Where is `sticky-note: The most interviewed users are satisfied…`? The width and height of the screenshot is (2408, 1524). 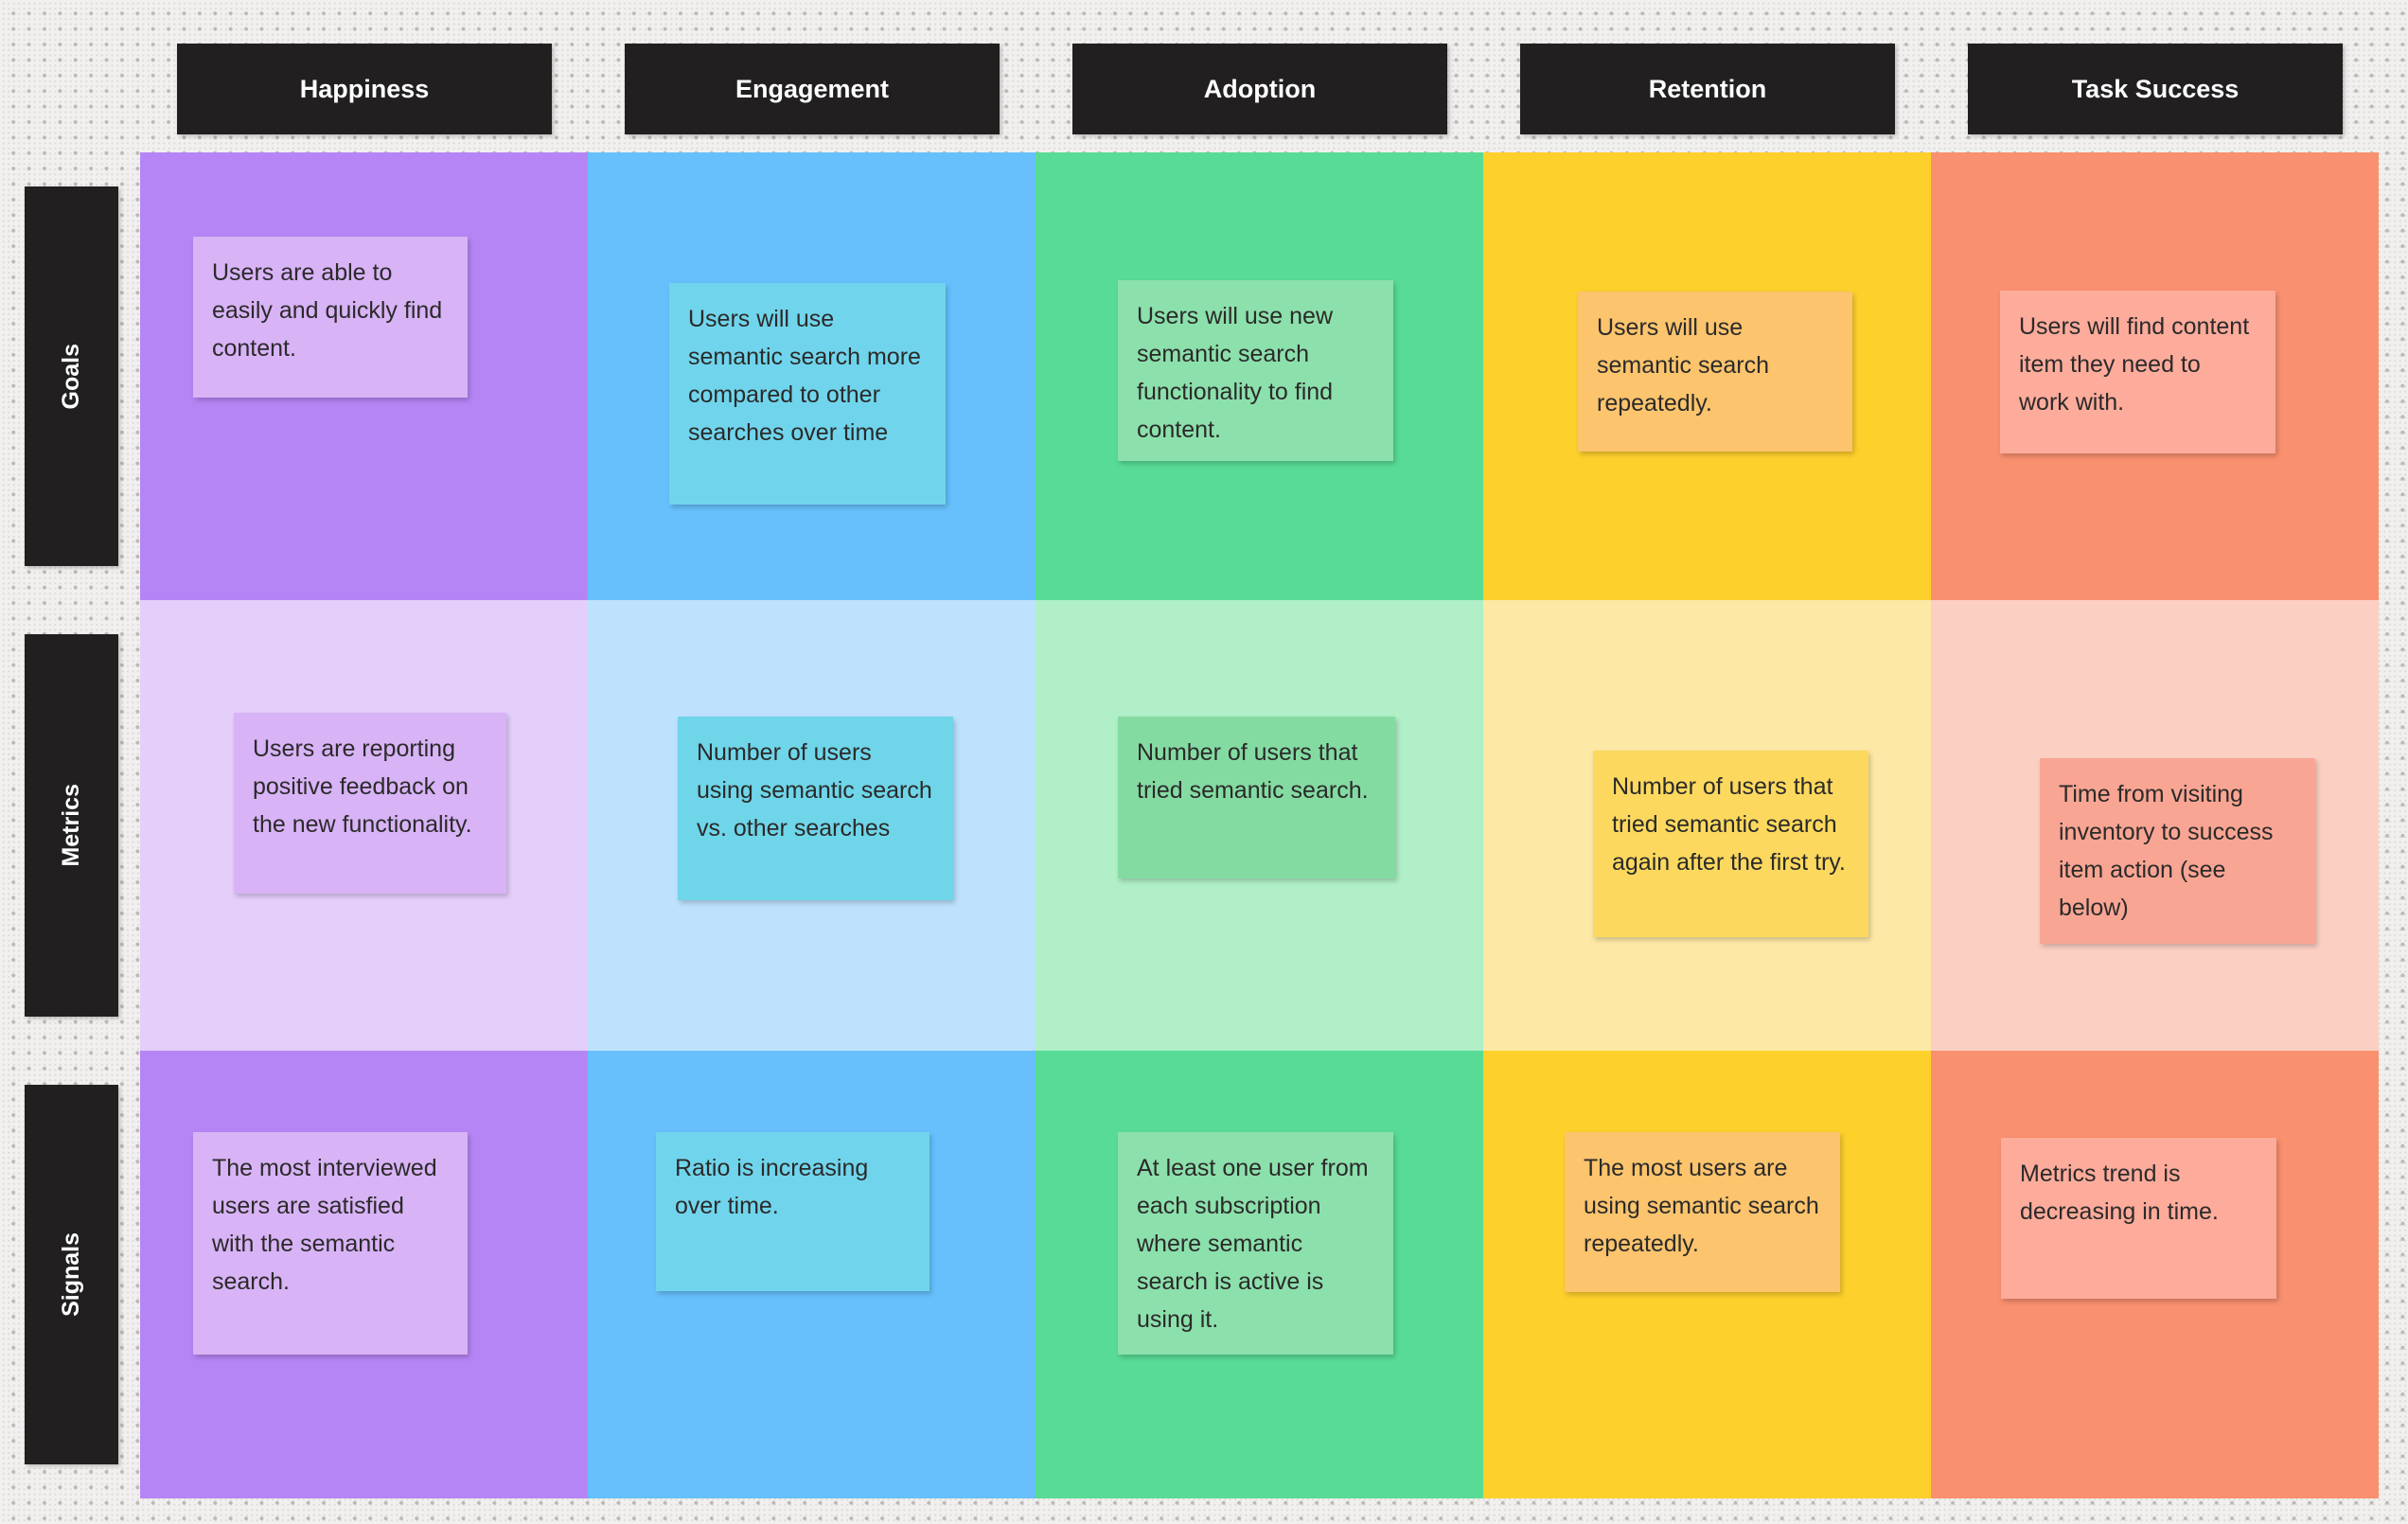
sticky-note: The most interviewed users are satisfied… is located at coordinates (330, 1243).